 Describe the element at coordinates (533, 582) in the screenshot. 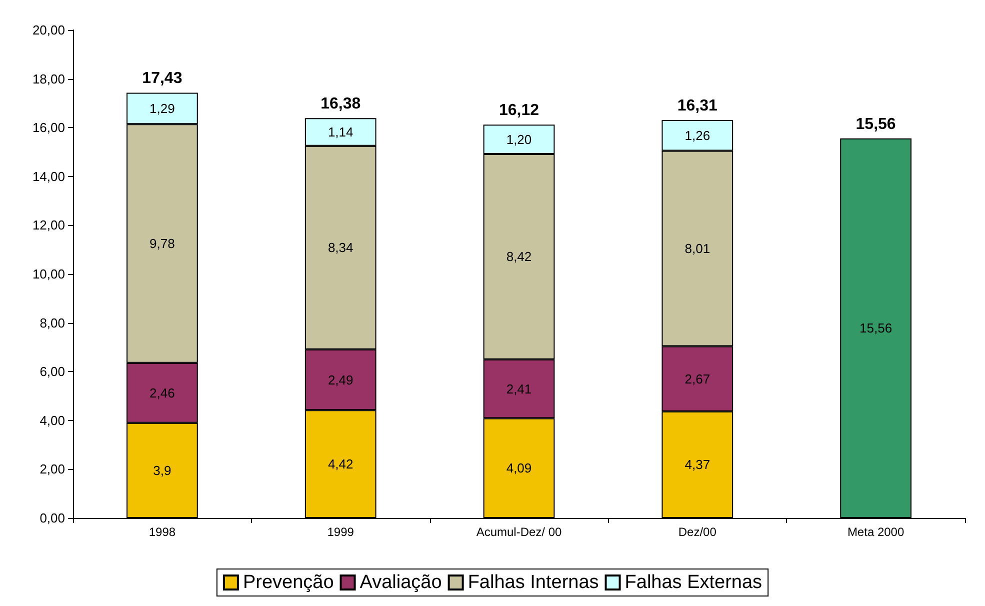

I see `legend-label: Falhas Internas` at that location.